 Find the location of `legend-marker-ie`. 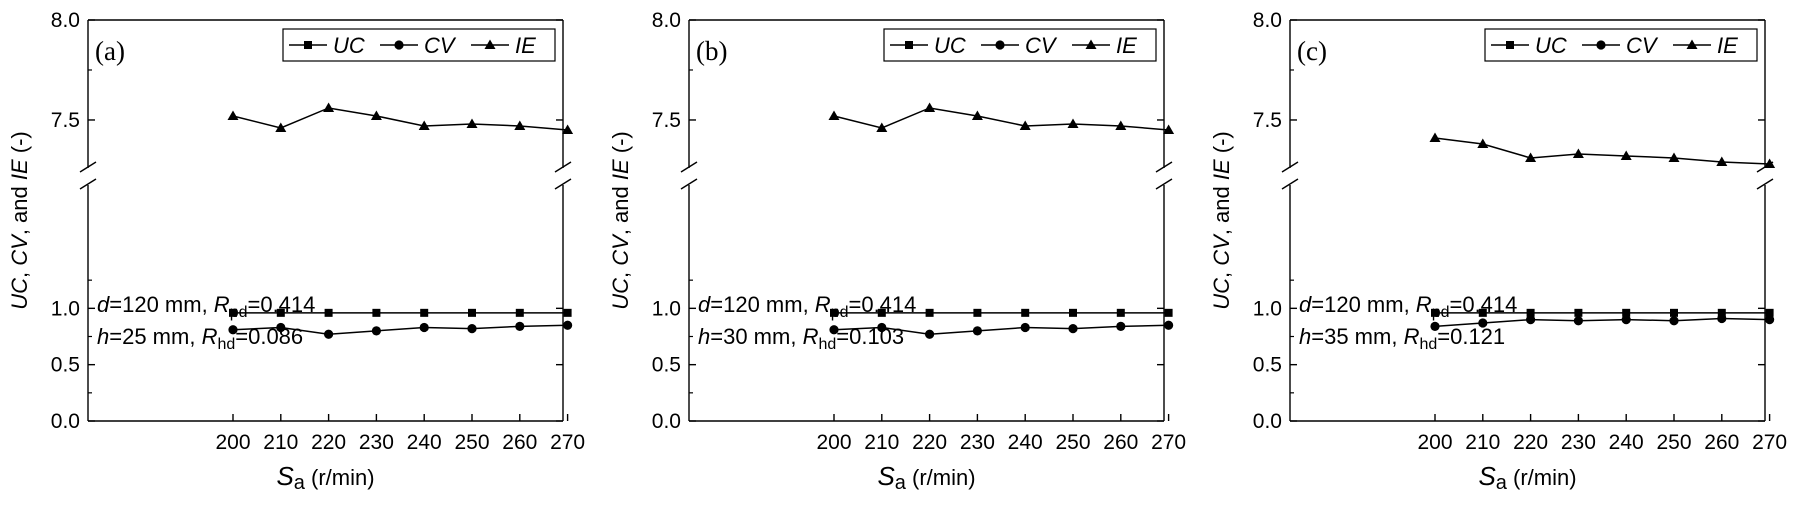

legend-marker-ie is located at coordinates (1692, 44).